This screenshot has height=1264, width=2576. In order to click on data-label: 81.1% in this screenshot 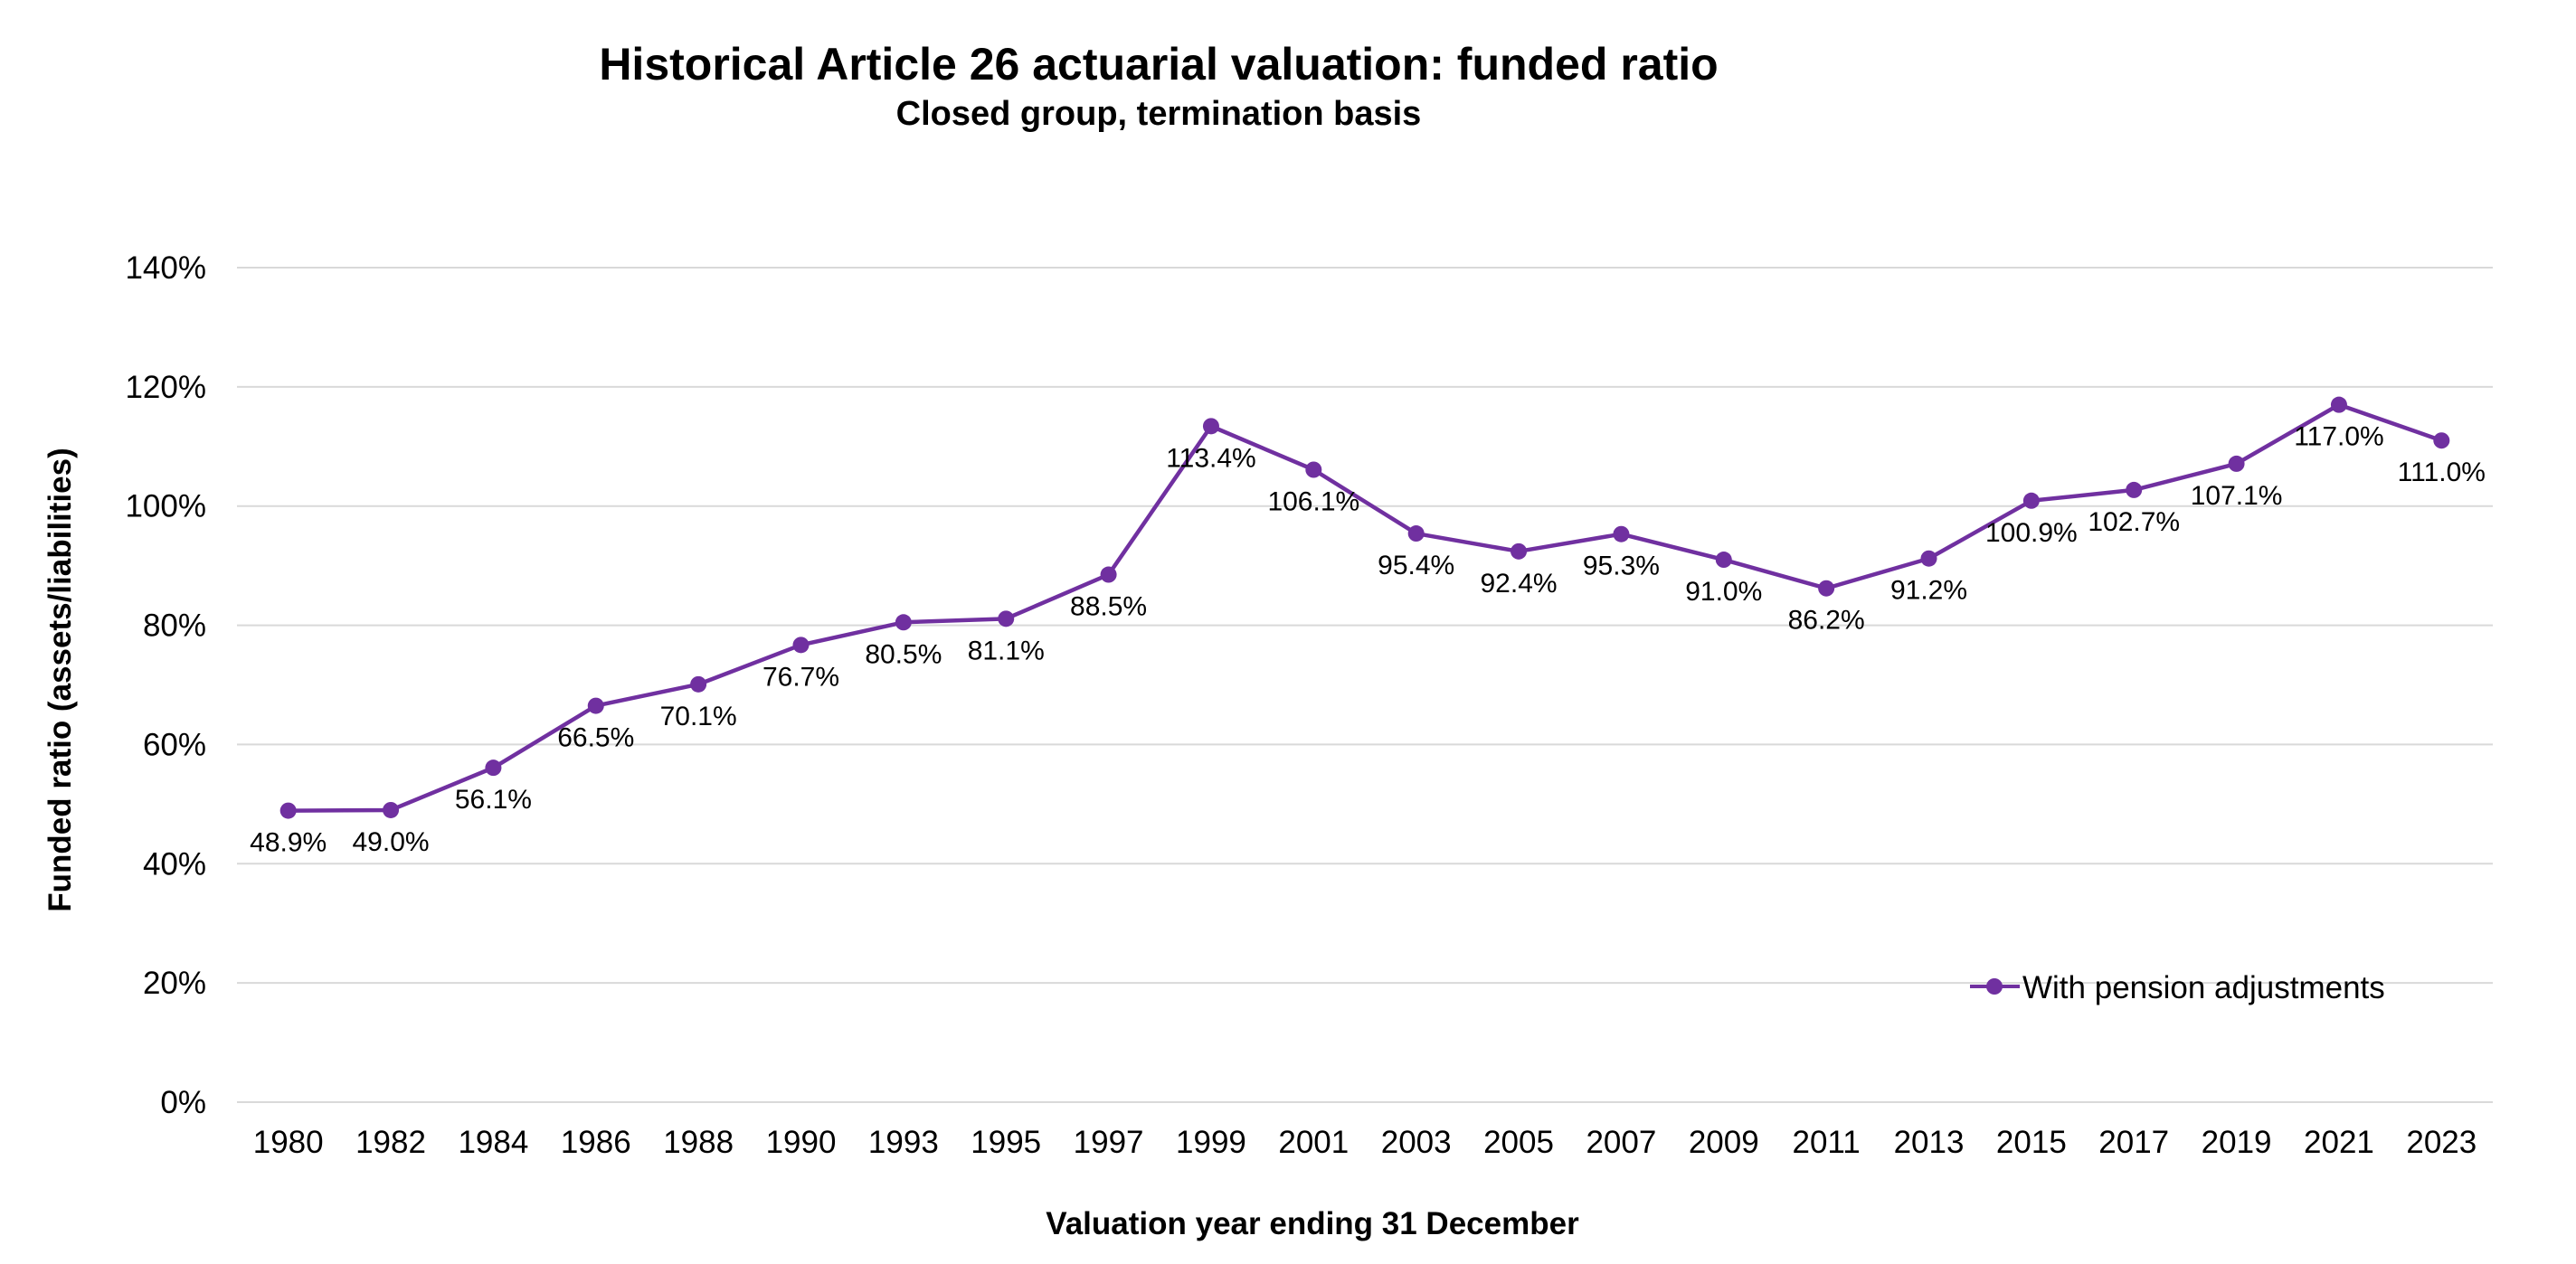, I will do `click(1007, 650)`.